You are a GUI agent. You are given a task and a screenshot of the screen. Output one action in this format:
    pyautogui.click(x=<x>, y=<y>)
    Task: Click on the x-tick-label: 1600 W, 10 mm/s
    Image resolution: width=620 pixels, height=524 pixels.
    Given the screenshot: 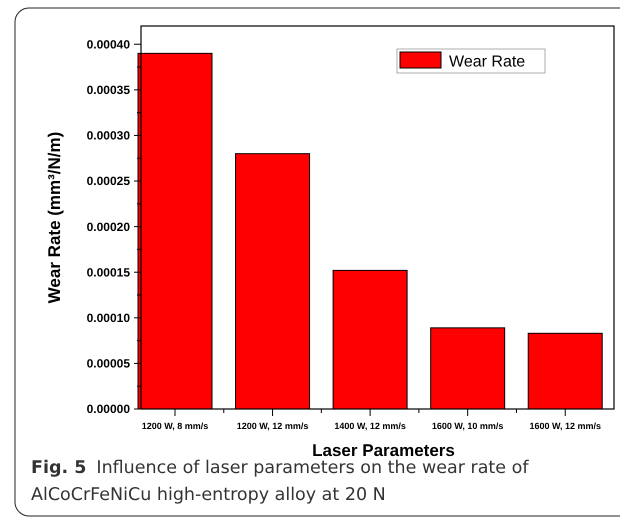 What is the action you would take?
    pyautogui.click(x=468, y=426)
    